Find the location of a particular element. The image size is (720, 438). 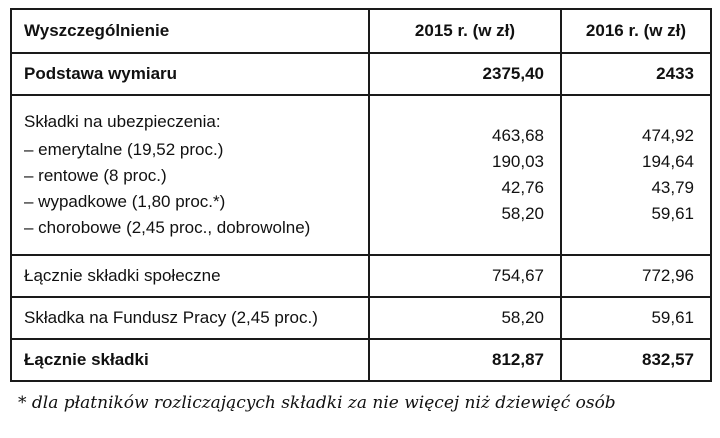

value-line: 58,20 is located at coordinates (522, 213).